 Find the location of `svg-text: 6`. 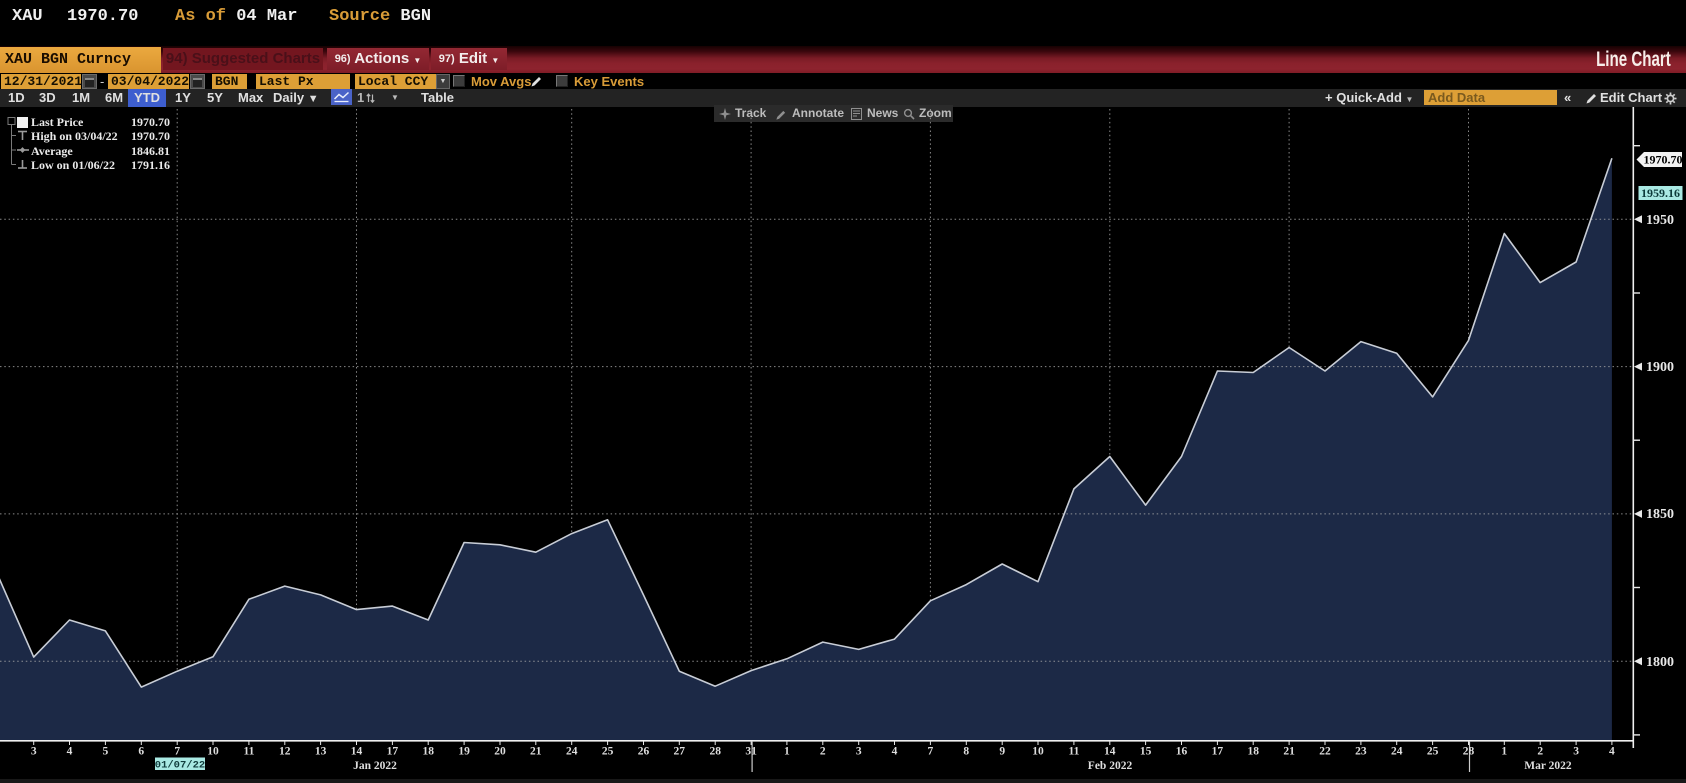

svg-text: 6 is located at coordinates (141, 752).